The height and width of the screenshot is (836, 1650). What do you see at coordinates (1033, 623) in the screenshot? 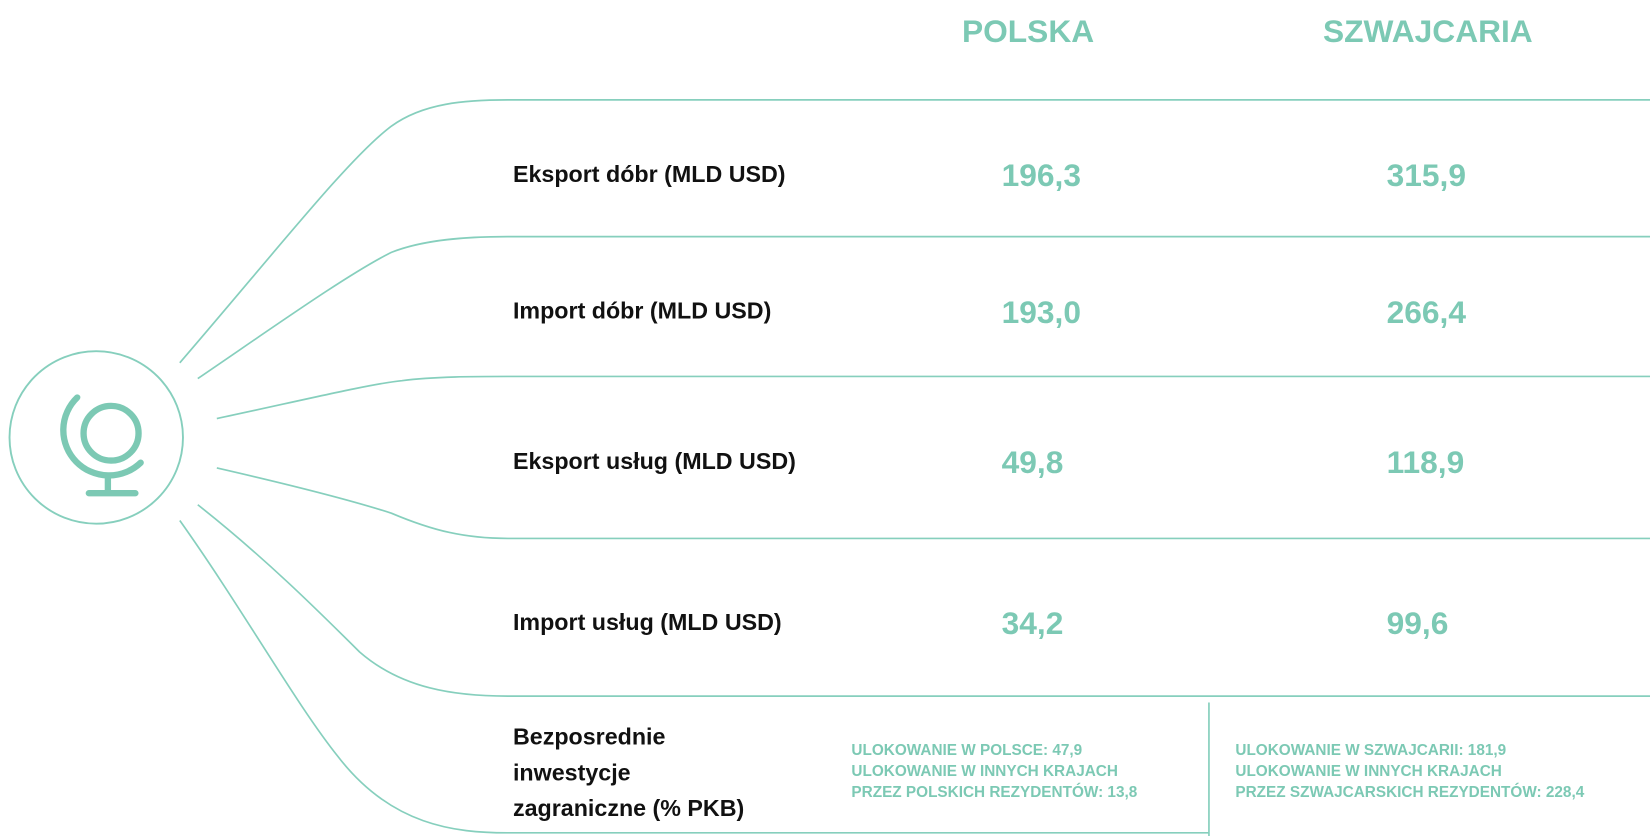
I see `row-value: 34,2` at bounding box center [1033, 623].